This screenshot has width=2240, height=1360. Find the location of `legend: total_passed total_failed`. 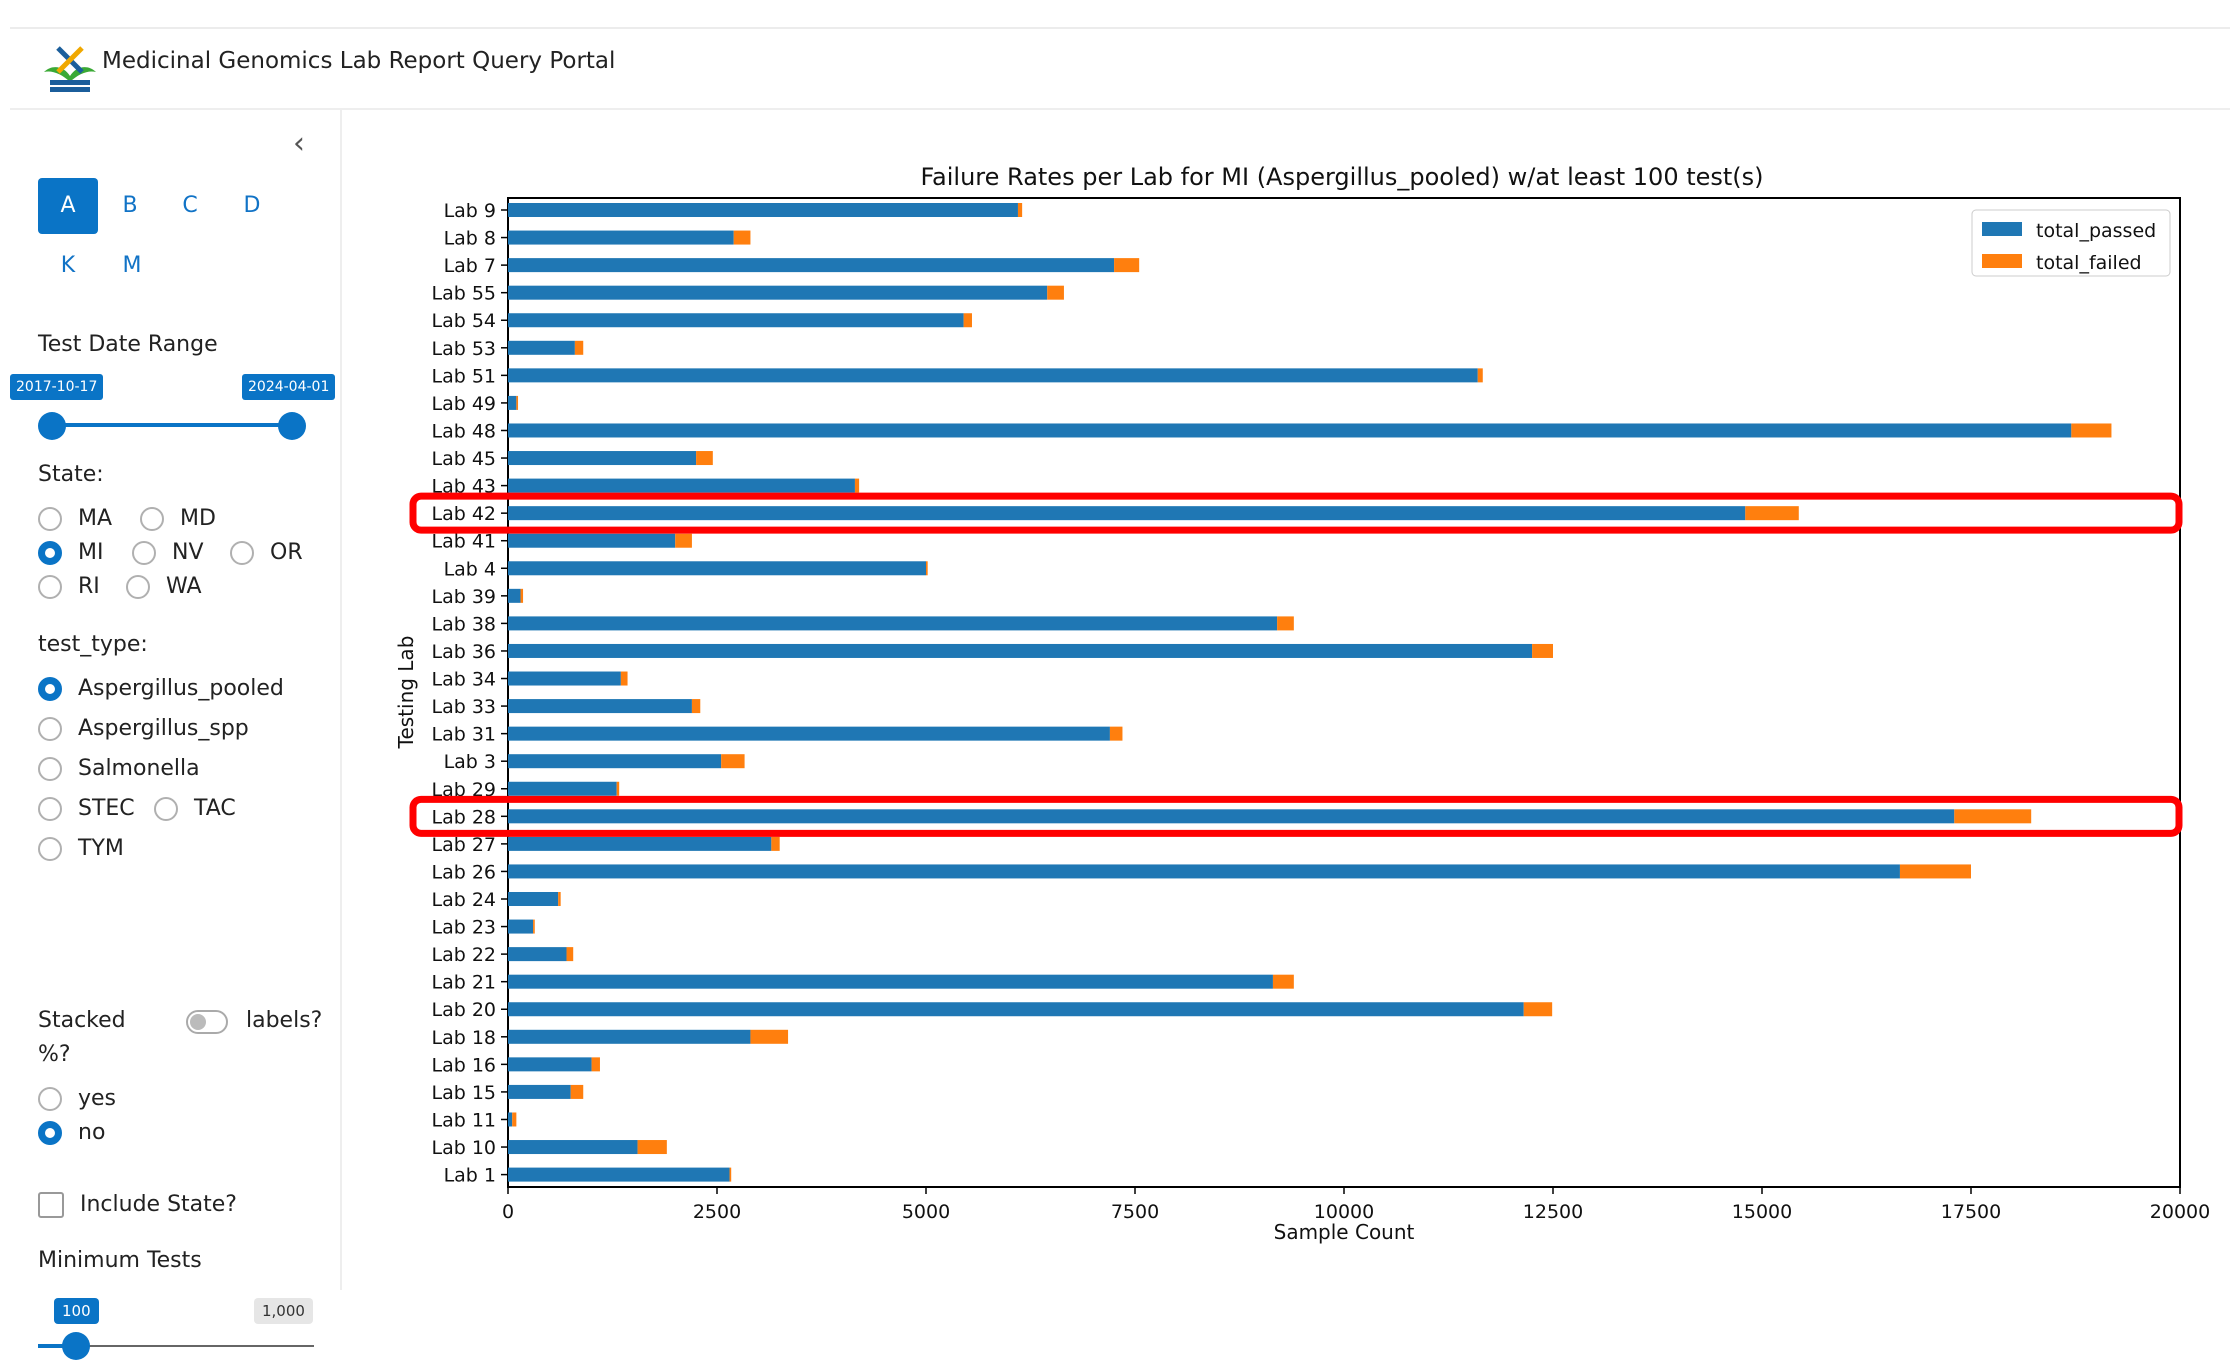

legend: total_passed total_failed is located at coordinates (2071, 243).